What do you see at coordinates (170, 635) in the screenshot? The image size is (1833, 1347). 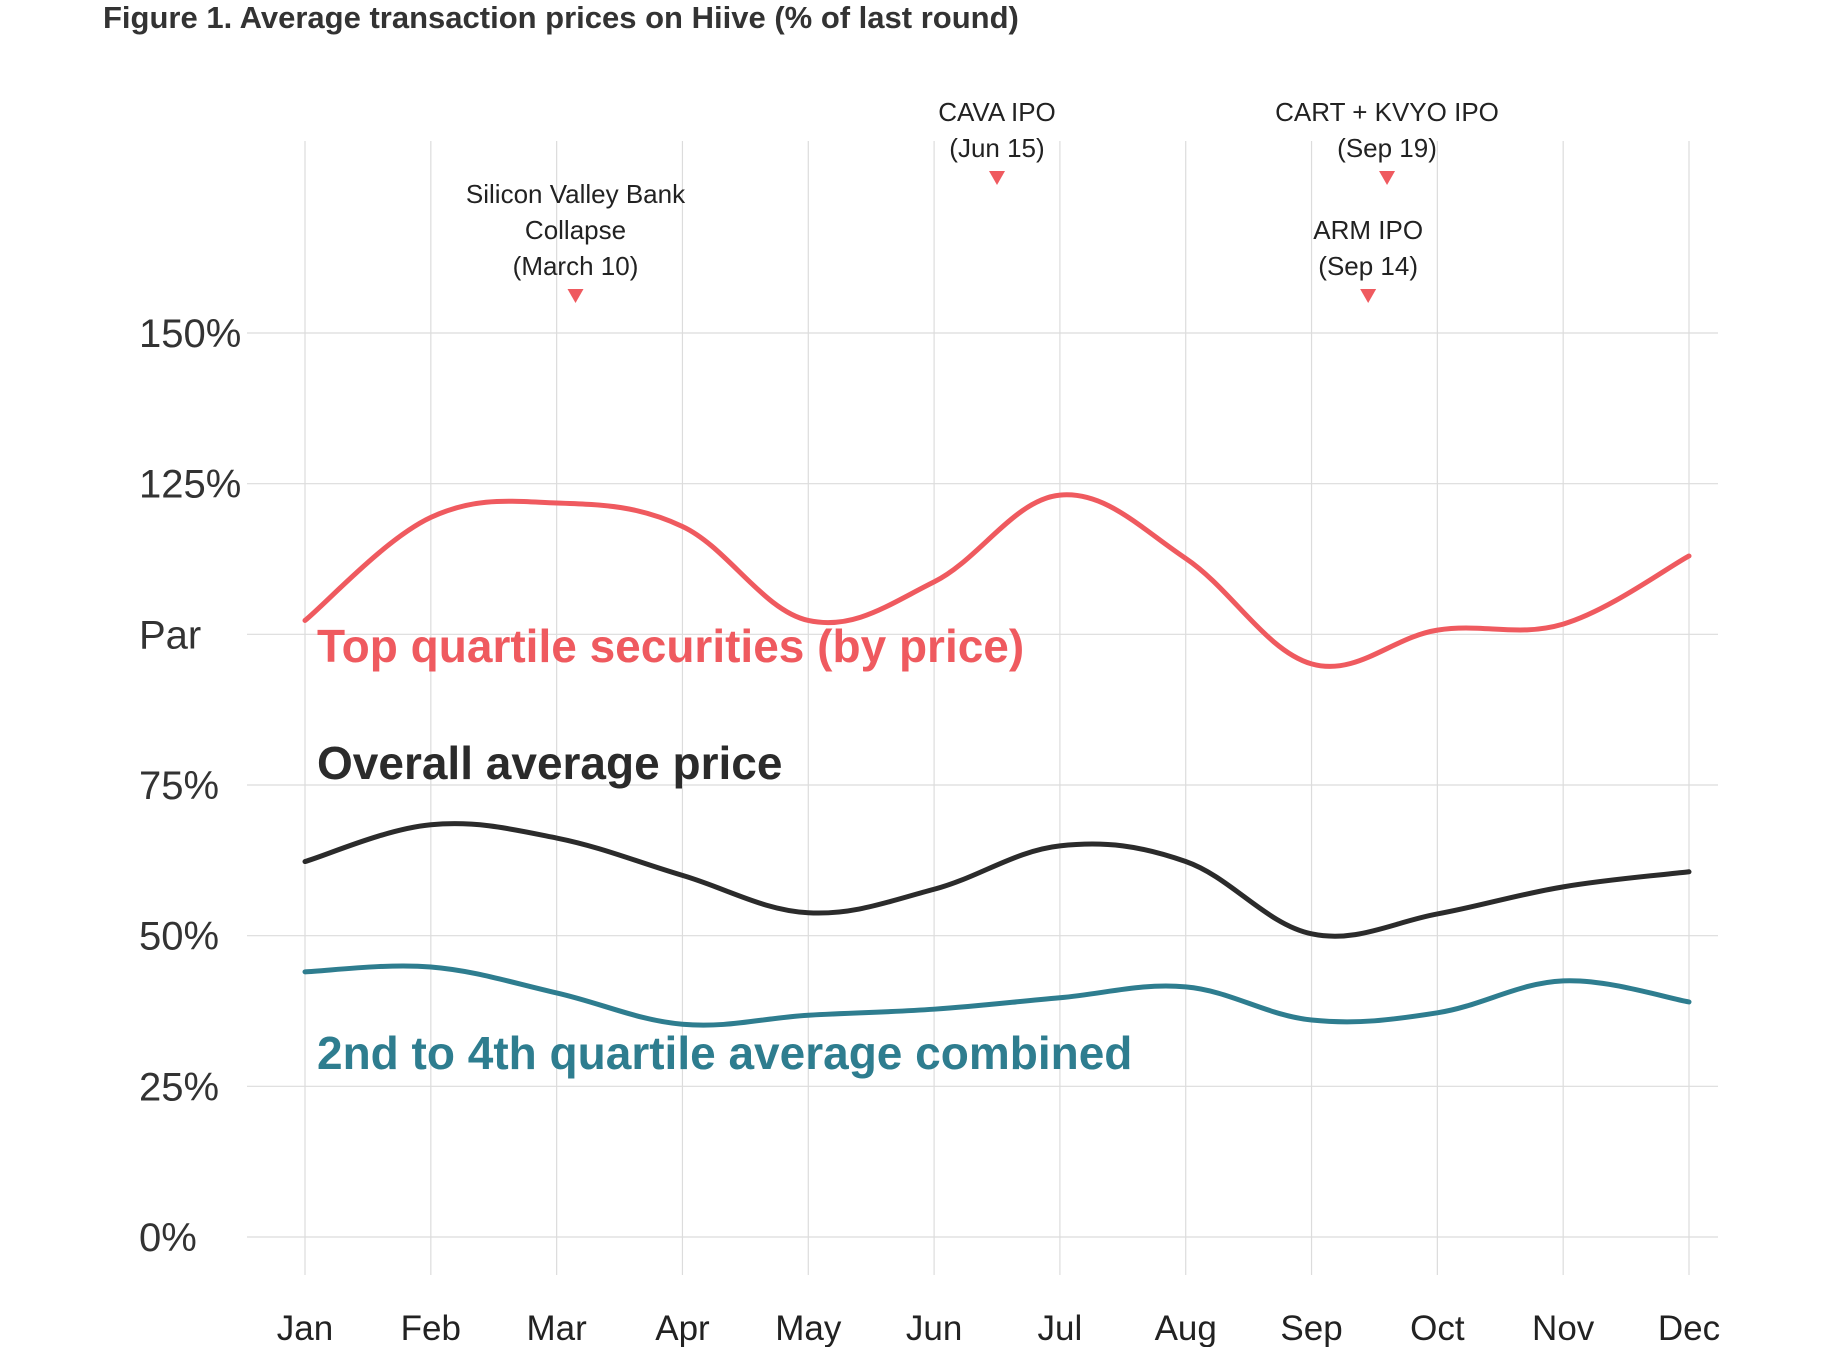 I see `y-tick-label: Par` at bounding box center [170, 635].